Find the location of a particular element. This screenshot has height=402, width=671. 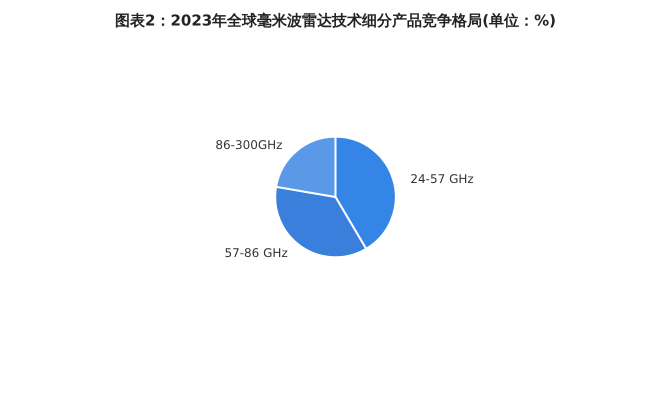

chart-title: 图表2：2023年全球毫米波雷达技术细分产品竞争格局(单位：%) is located at coordinates (335, 21).